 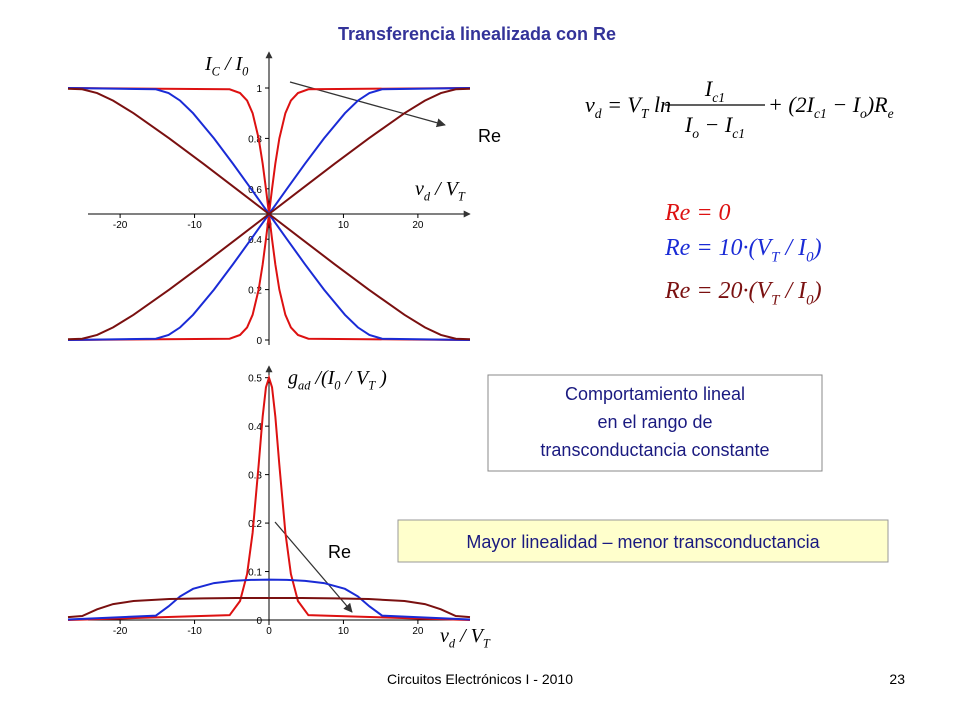 I want to click on slide-title: Transferencia linealizada con Re, so click(x=477, y=34).